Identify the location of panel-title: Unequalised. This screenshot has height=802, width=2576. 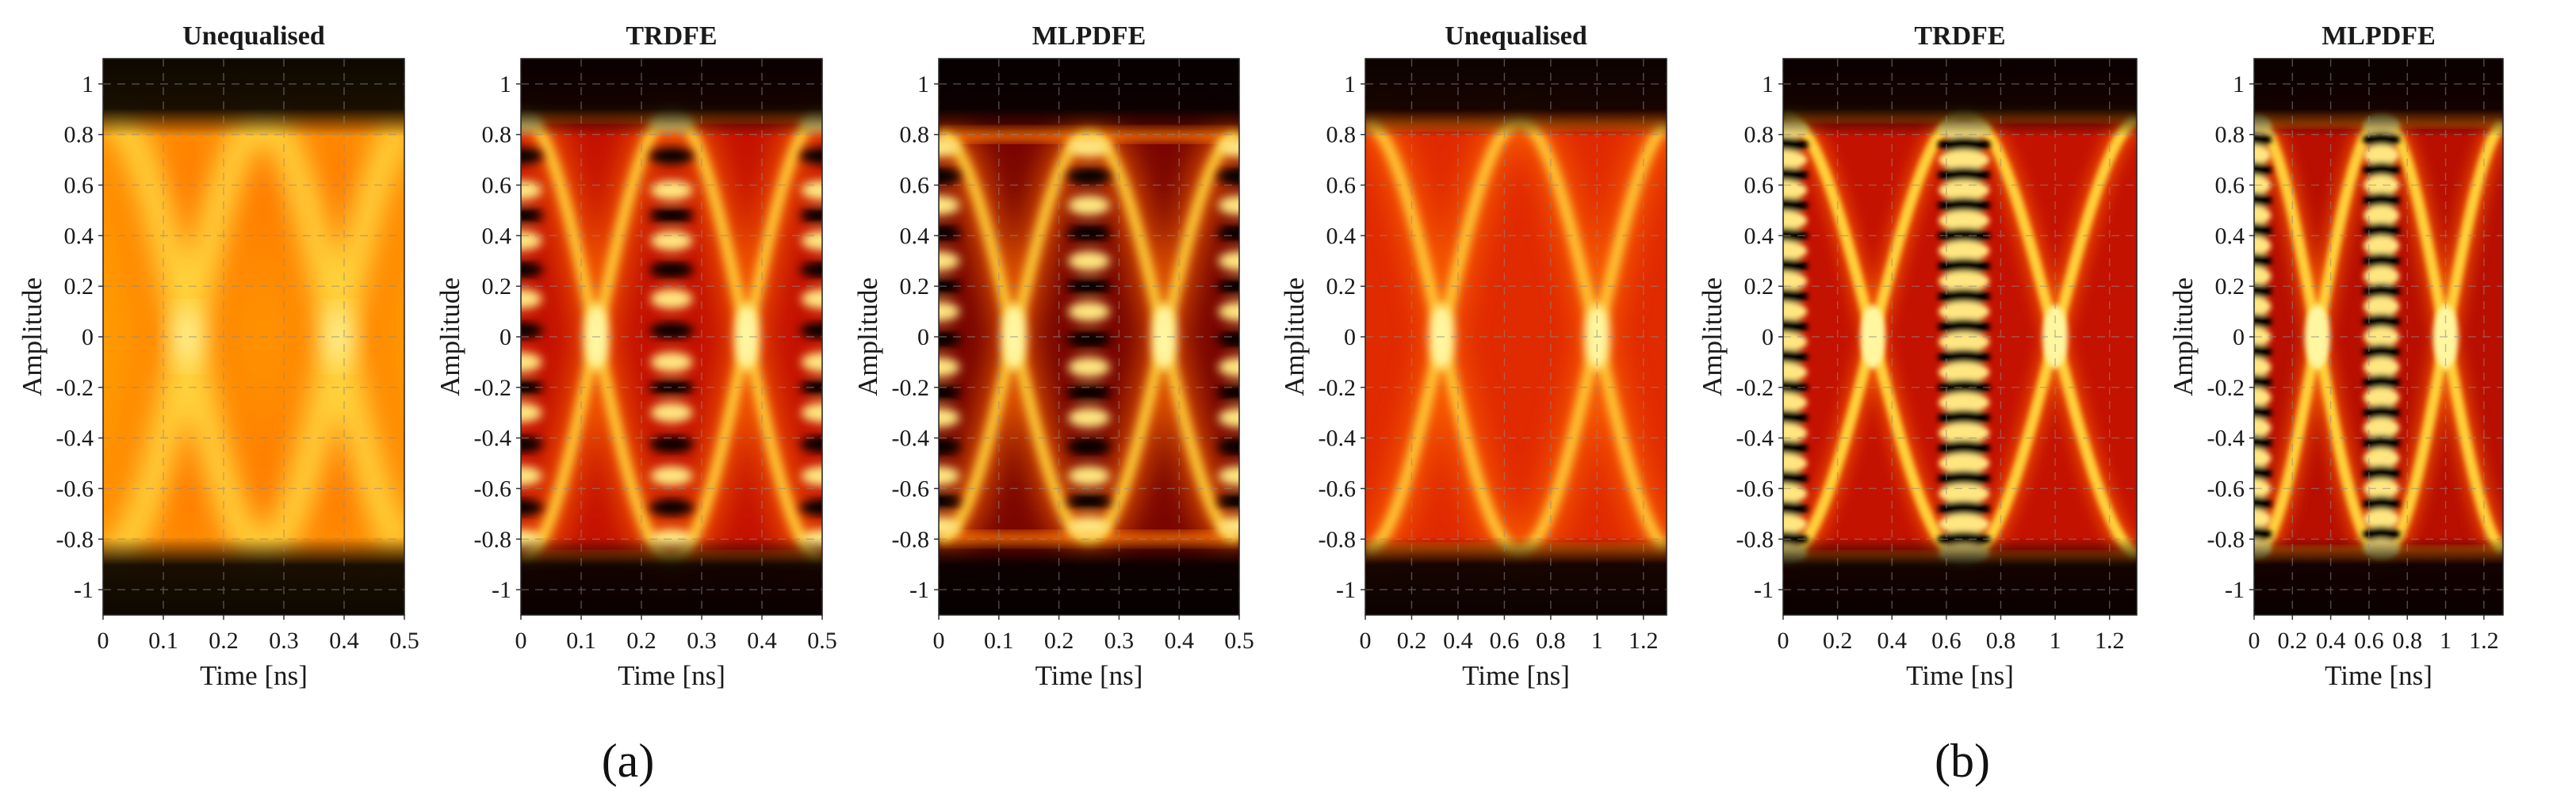
(1516, 36).